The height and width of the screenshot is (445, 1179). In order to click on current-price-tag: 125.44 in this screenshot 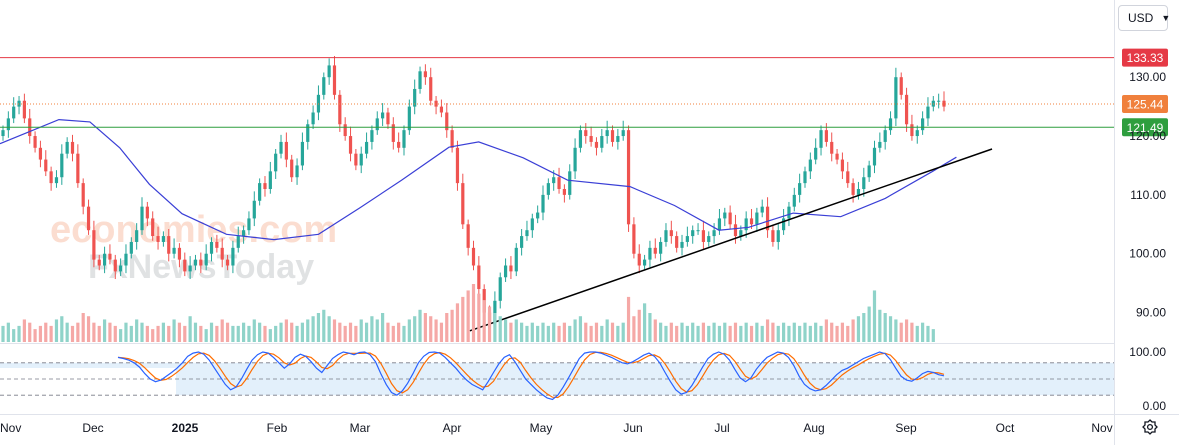, I will do `click(1145, 104)`.